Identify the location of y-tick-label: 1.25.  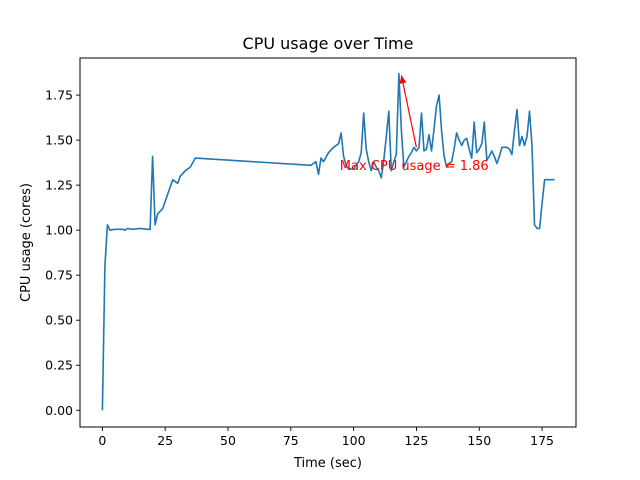
(59, 185).